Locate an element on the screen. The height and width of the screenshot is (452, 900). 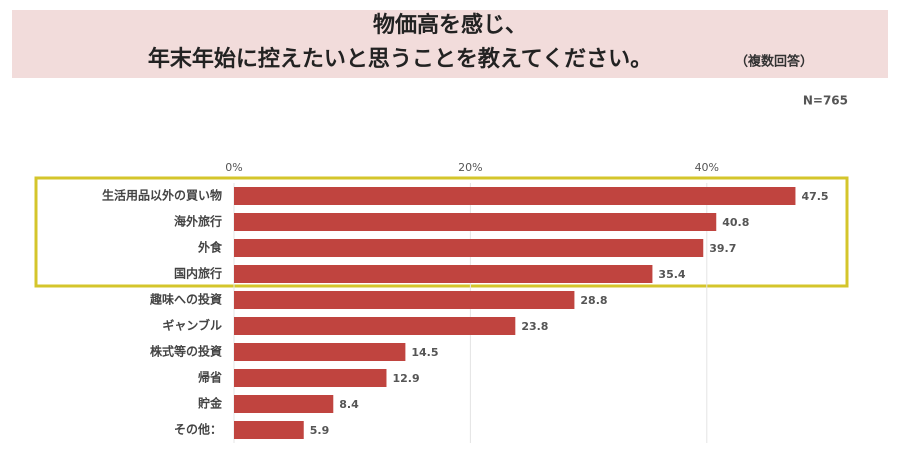
value-label: 14.5 is located at coordinates (424, 352).